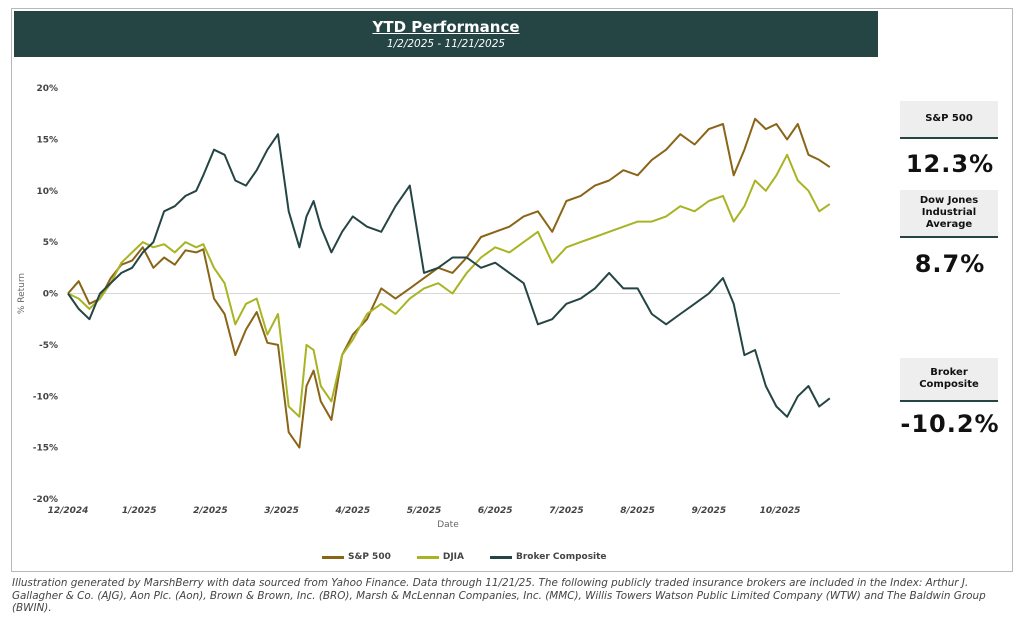 Image resolution: width=1024 pixels, height=623 pixels. Describe the element at coordinates (210, 511) in the screenshot. I see `x-tick-label: 2/2025` at that location.